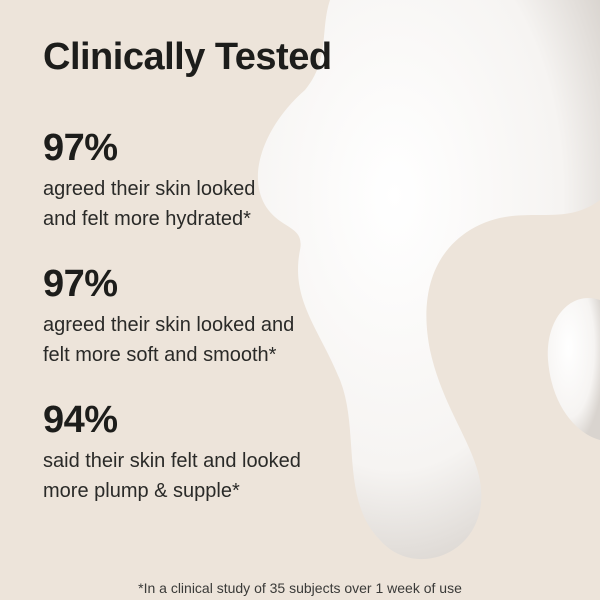 The height and width of the screenshot is (600, 600). What do you see at coordinates (147, 219) in the screenshot?
I see `stat-description-line: and felt more hydrated*` at bounding box center [147, 219].